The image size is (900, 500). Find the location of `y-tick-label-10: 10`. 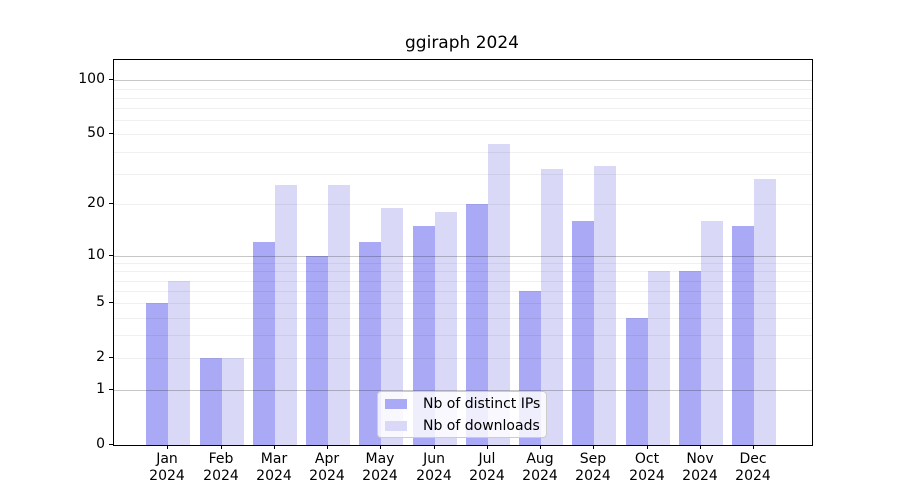

y-tick-label-10: 10 is located at coordinates (96, 255).